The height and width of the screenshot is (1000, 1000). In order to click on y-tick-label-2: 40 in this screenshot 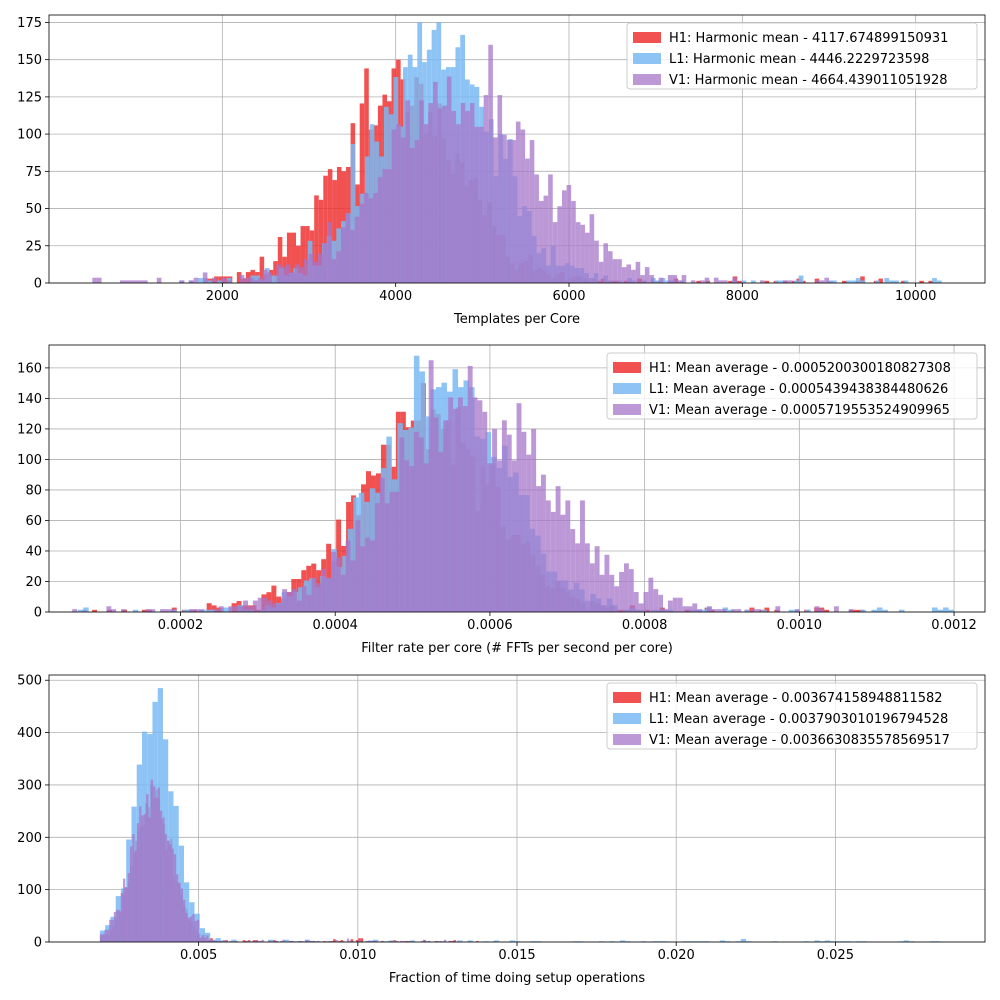, I will do `click(33, 551)`.